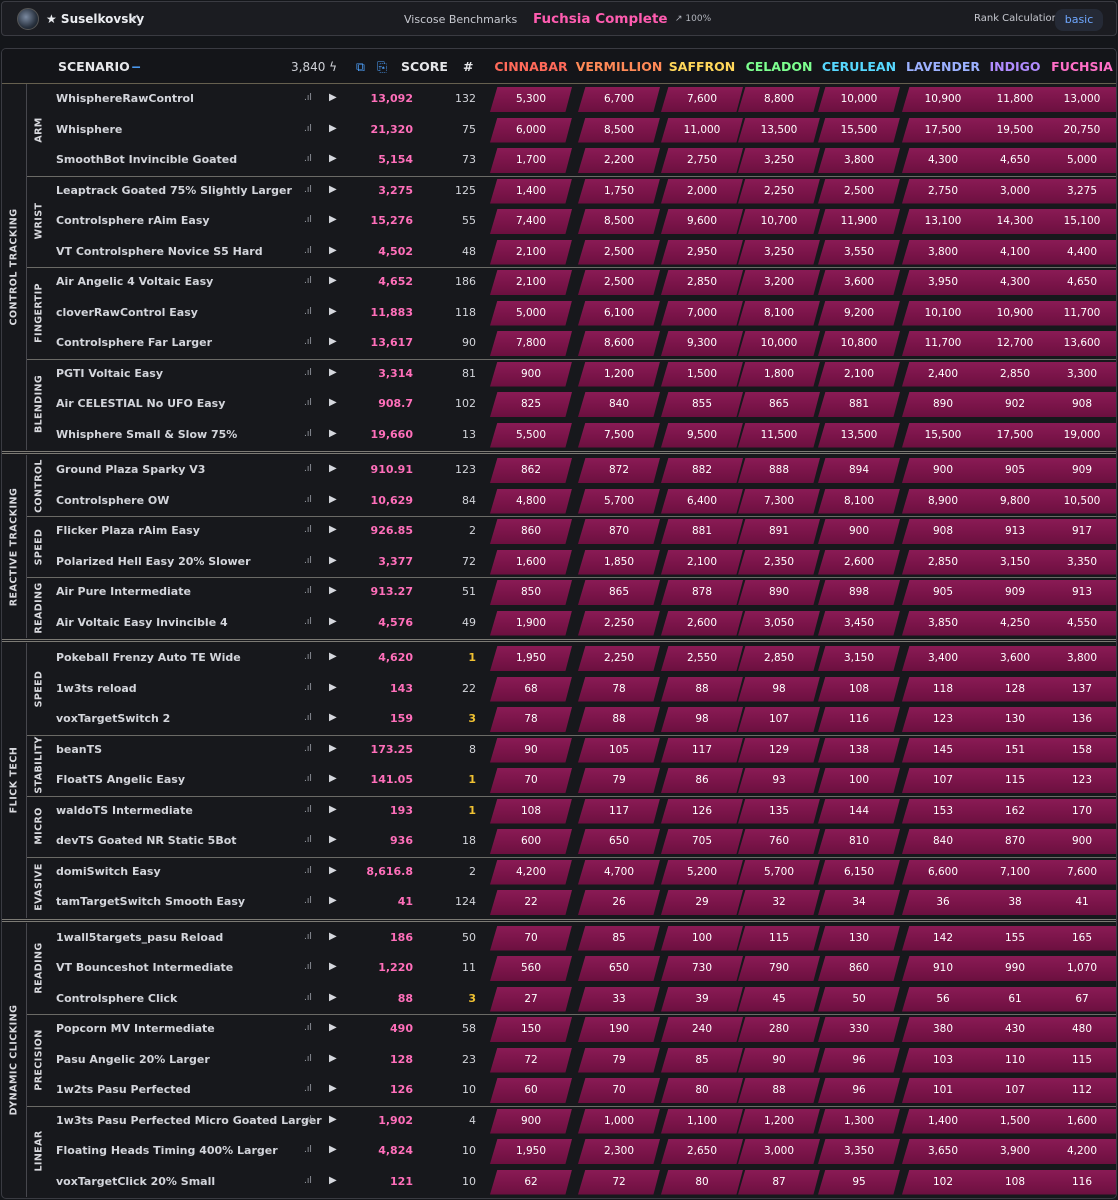 The height and width of the screenshot is (1200, 1118). I want to click on scenario-name: Controlsphere Far Larger, so click(134, 342).